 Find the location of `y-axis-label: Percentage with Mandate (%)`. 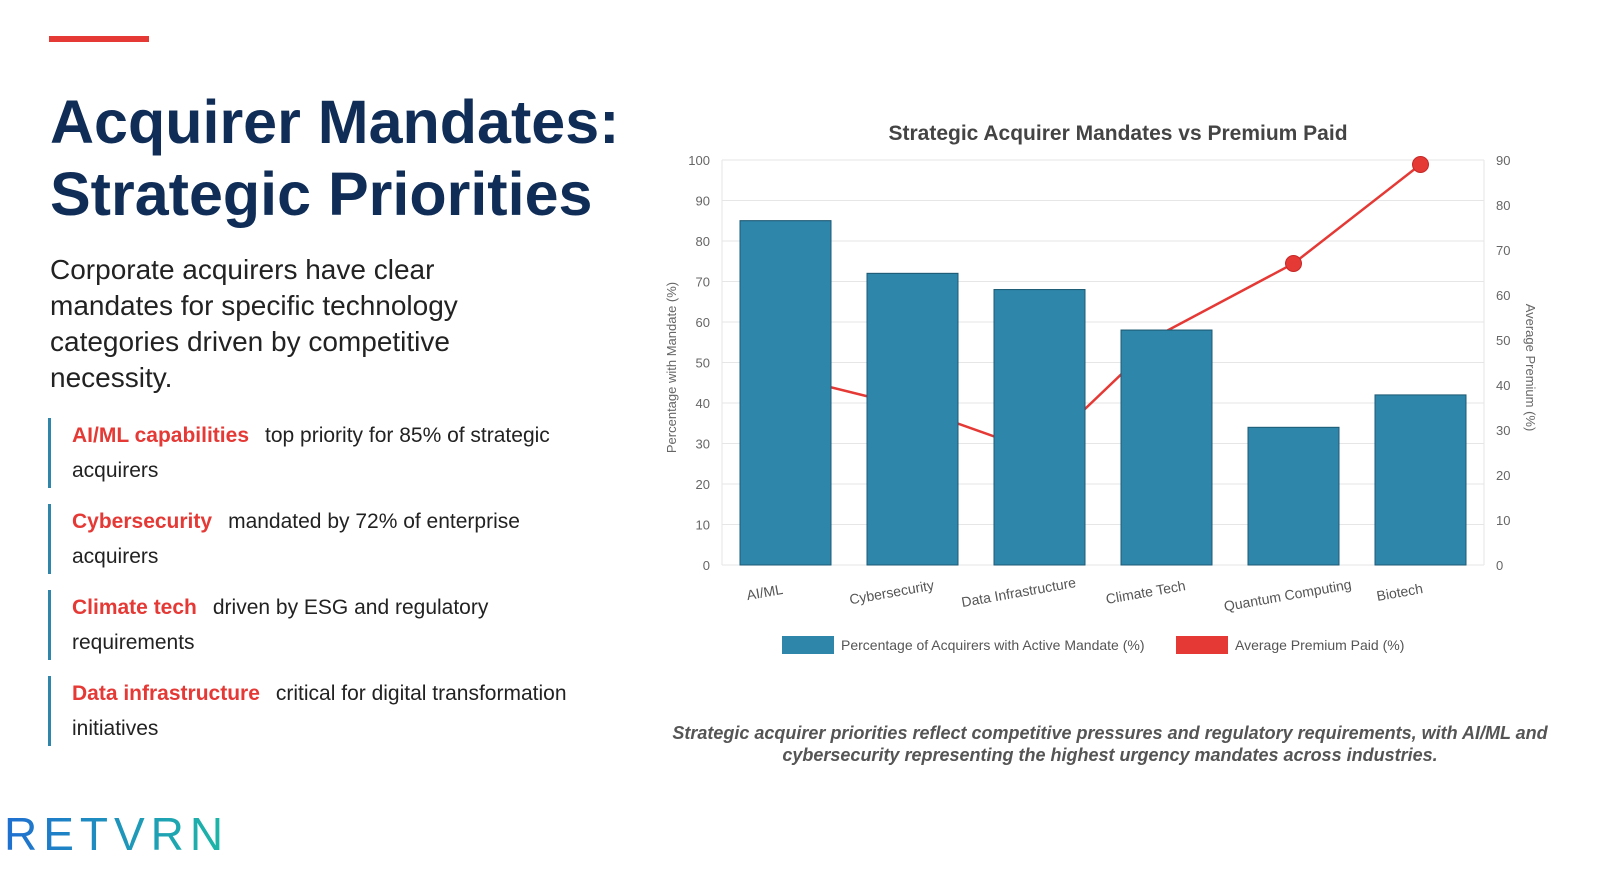

y-axis-label: Percentage with Mandate (%) is located at coordinates (671, 367).